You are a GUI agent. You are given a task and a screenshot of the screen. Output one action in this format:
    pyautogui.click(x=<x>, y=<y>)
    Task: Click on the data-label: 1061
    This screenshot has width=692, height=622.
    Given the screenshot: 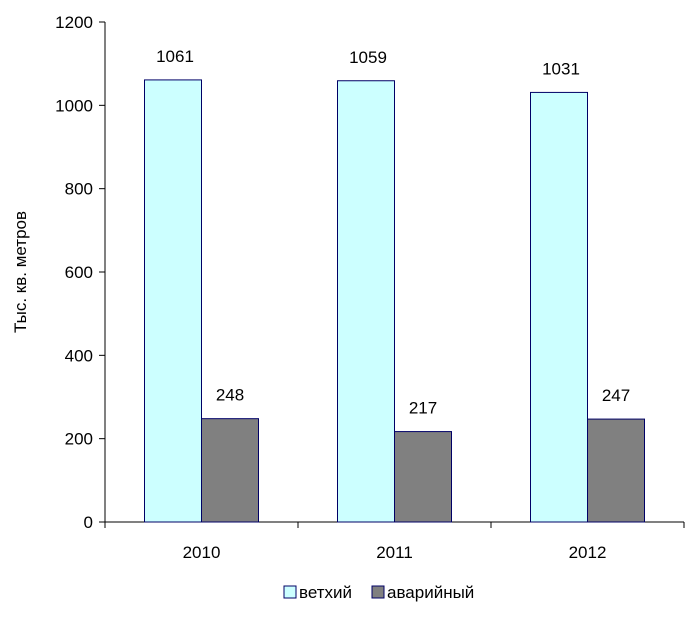 What is the action you would take?
    pyautogui.click(x=175, y=56)
    